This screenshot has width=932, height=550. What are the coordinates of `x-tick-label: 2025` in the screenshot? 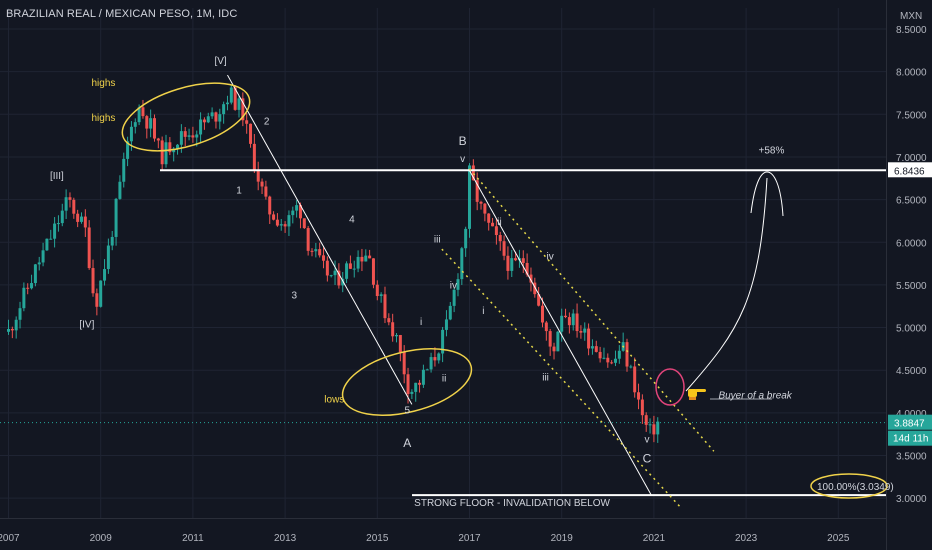 It's located at (838, 538).